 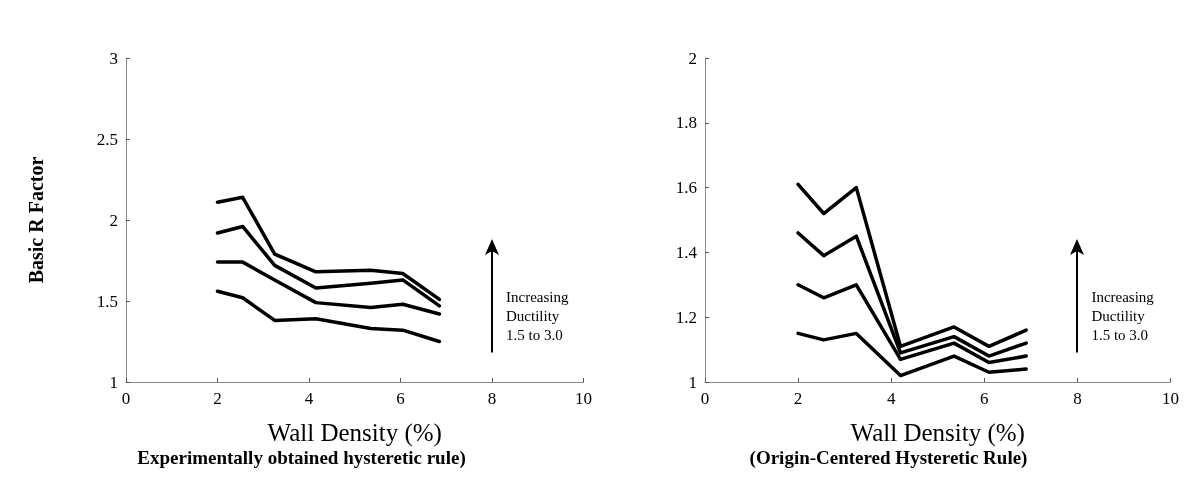 What do you see at coordinates (686, 188) in the screenshot?
I see `y-tick-label: 1.6` at bounding box center [686, 188].